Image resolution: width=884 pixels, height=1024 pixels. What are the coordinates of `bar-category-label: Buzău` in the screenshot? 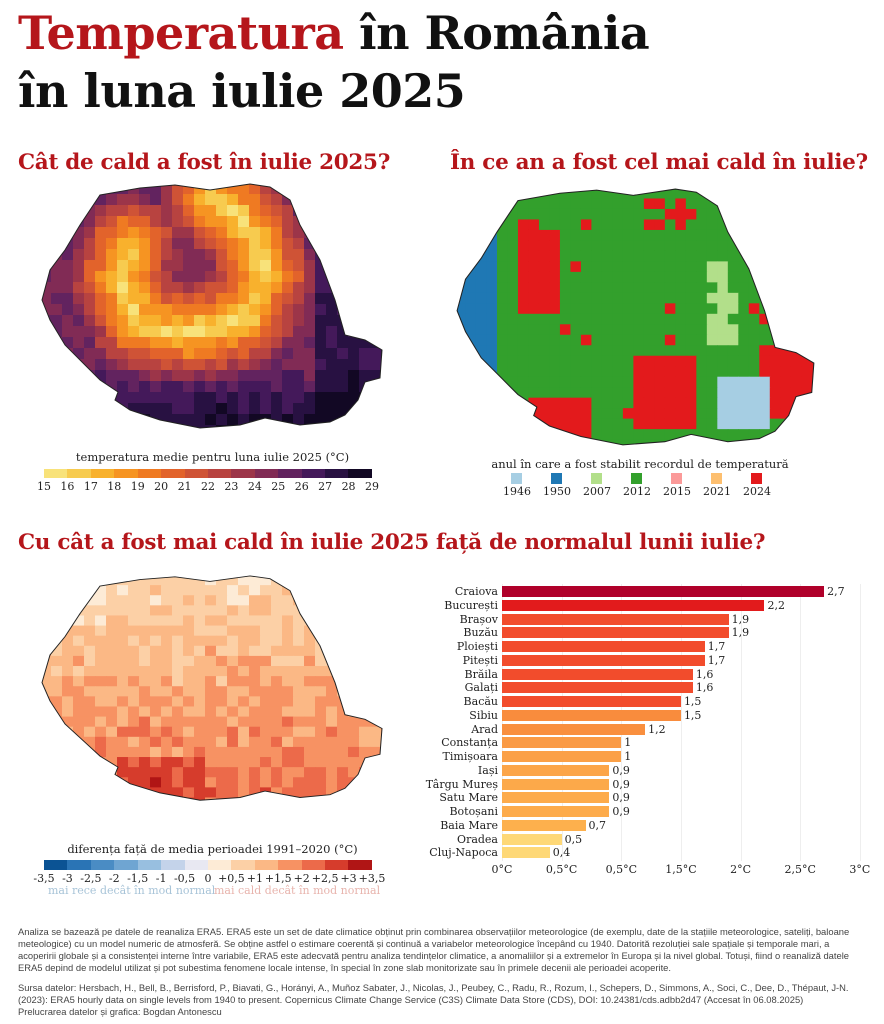 It's located at (480, 633).